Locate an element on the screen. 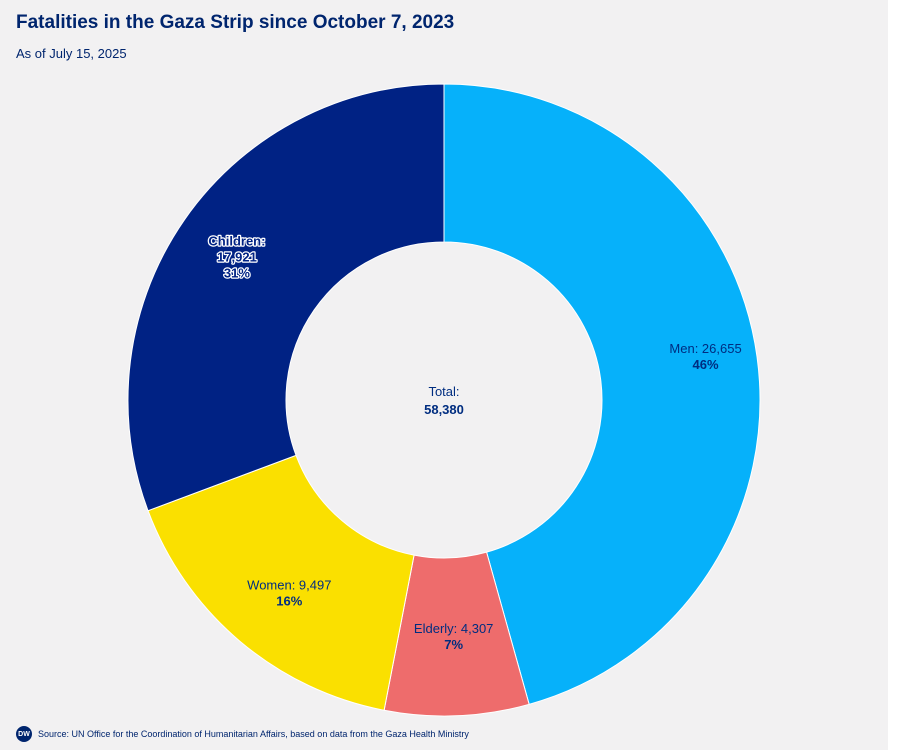 This screenshot has width=899, height=750. slice-label-men-value: Men: 26,655 is located at coordinates (705, 348).